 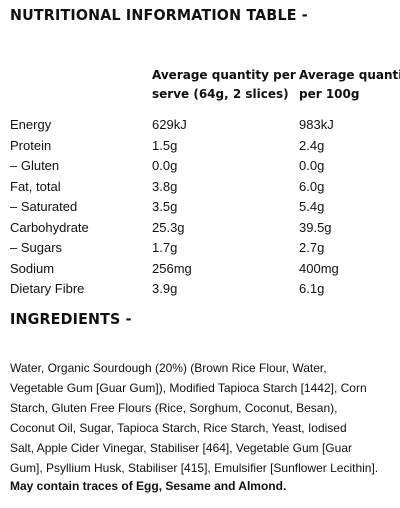 I want to click on value-per-serve: 25.3g, so click(x=168, y=227).